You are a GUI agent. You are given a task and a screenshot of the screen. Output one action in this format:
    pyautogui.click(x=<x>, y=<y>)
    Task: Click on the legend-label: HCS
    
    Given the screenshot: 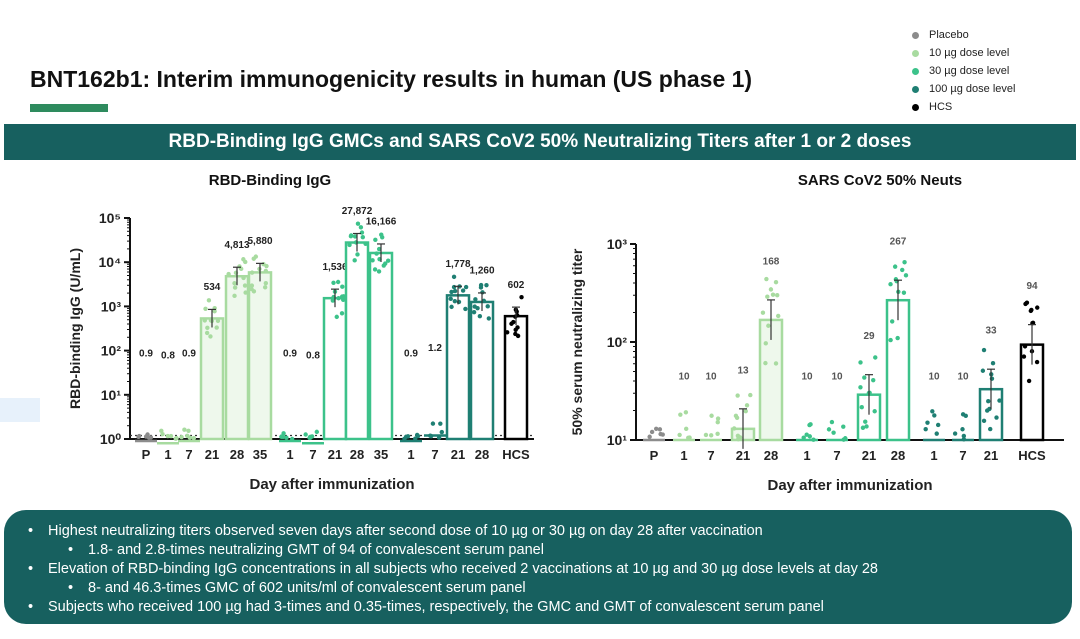 What is the action you would take?
    pyautogui.click(x=941, y=107)
    